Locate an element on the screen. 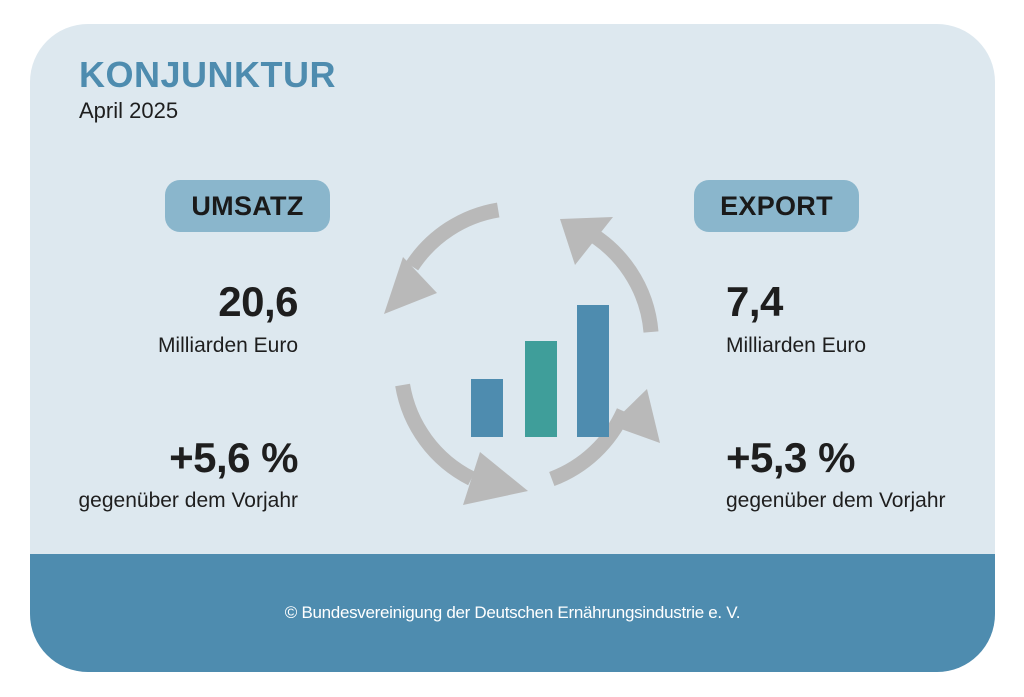 Image resolution: width=1024 pixels, height=697 pixels. arrowhead-right is located at coordinates (635, 416).